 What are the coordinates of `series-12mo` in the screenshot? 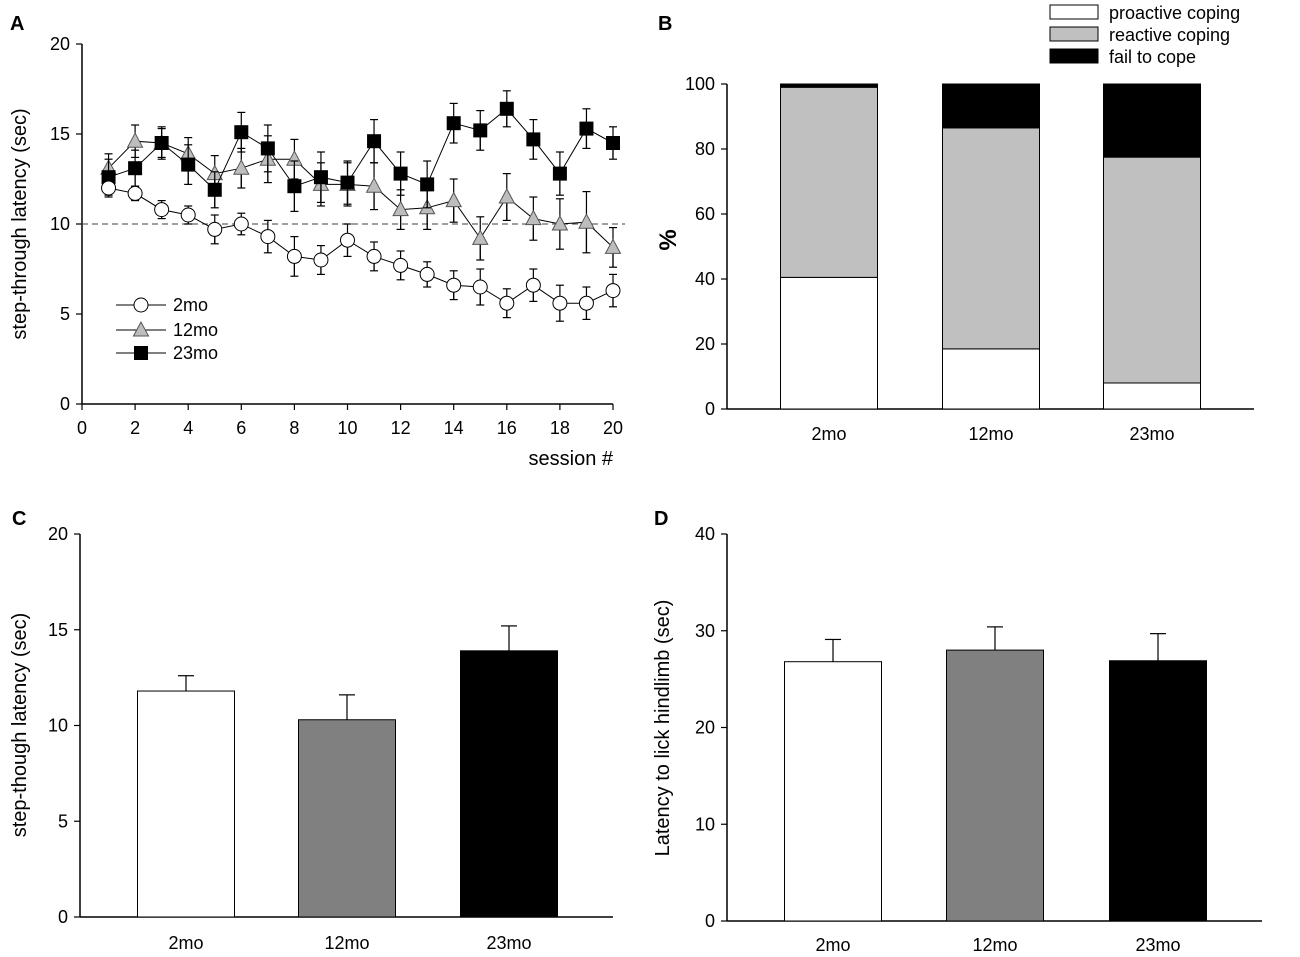 It's located at (361, 196).